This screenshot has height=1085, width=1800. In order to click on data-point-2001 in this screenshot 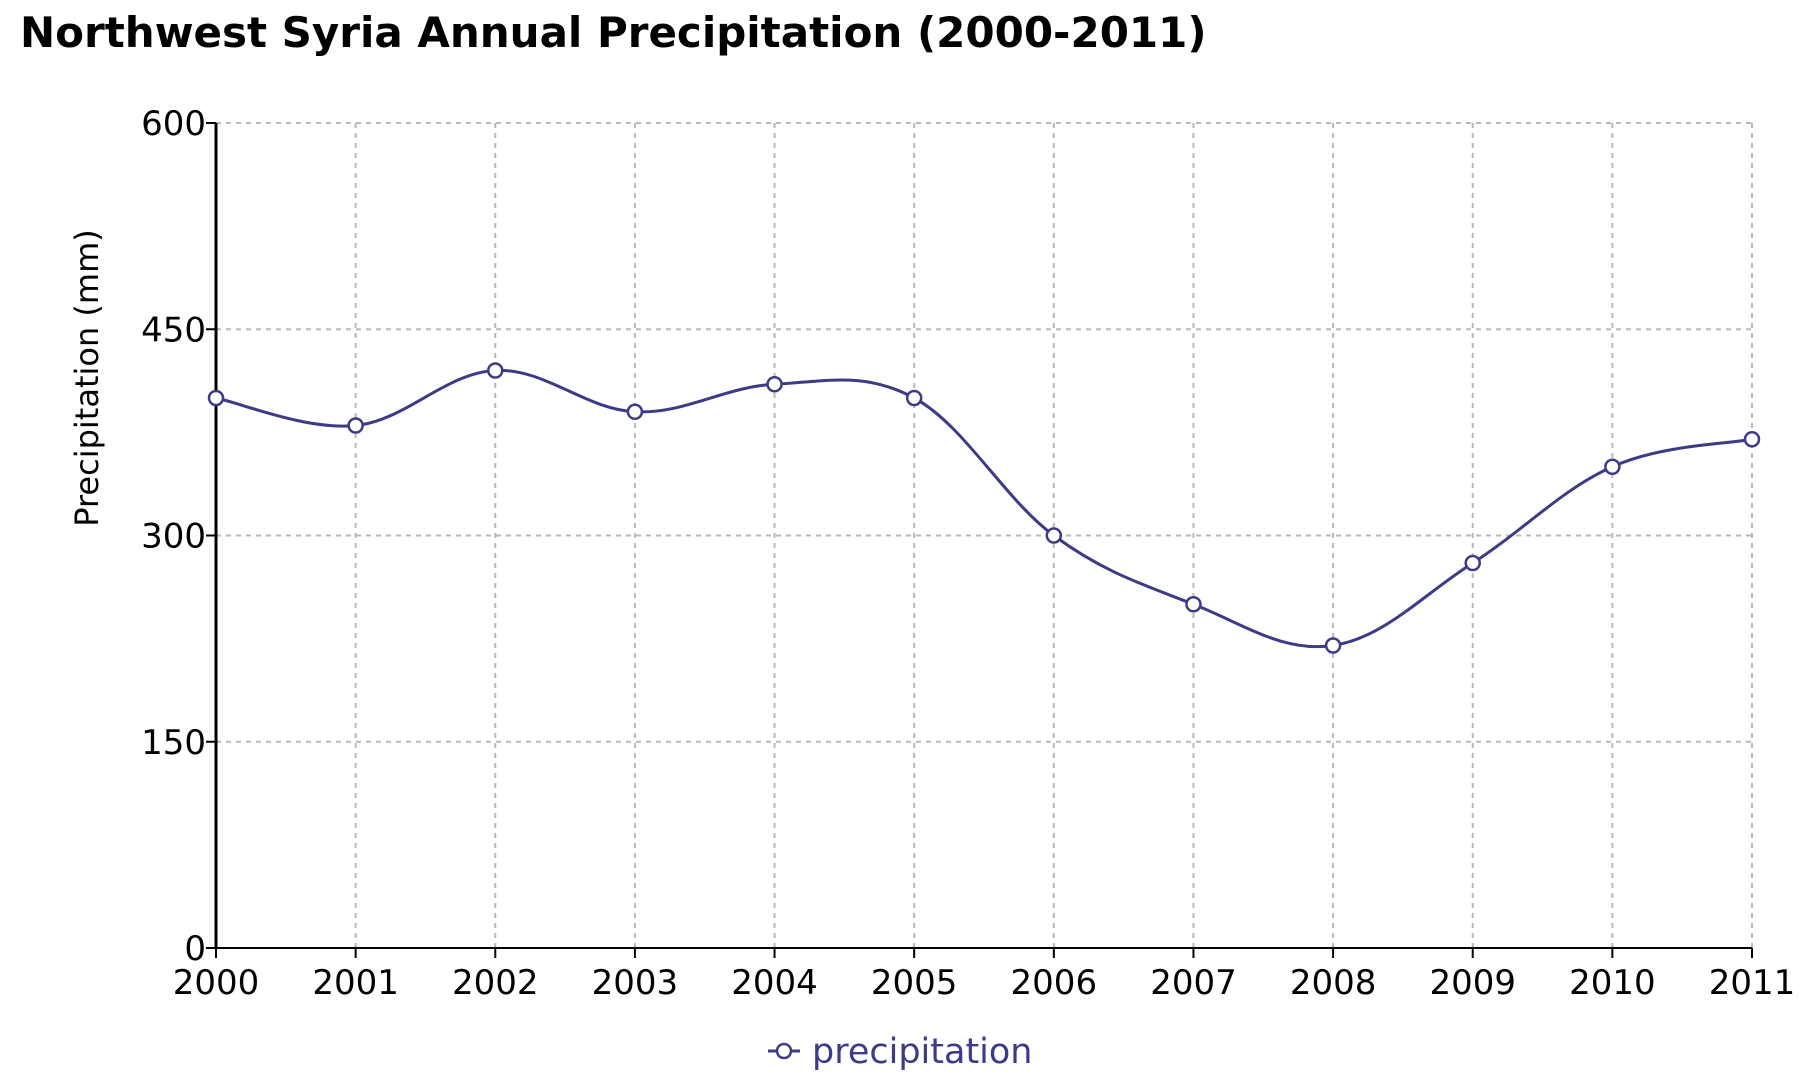, I will do `click(355, 425)`.